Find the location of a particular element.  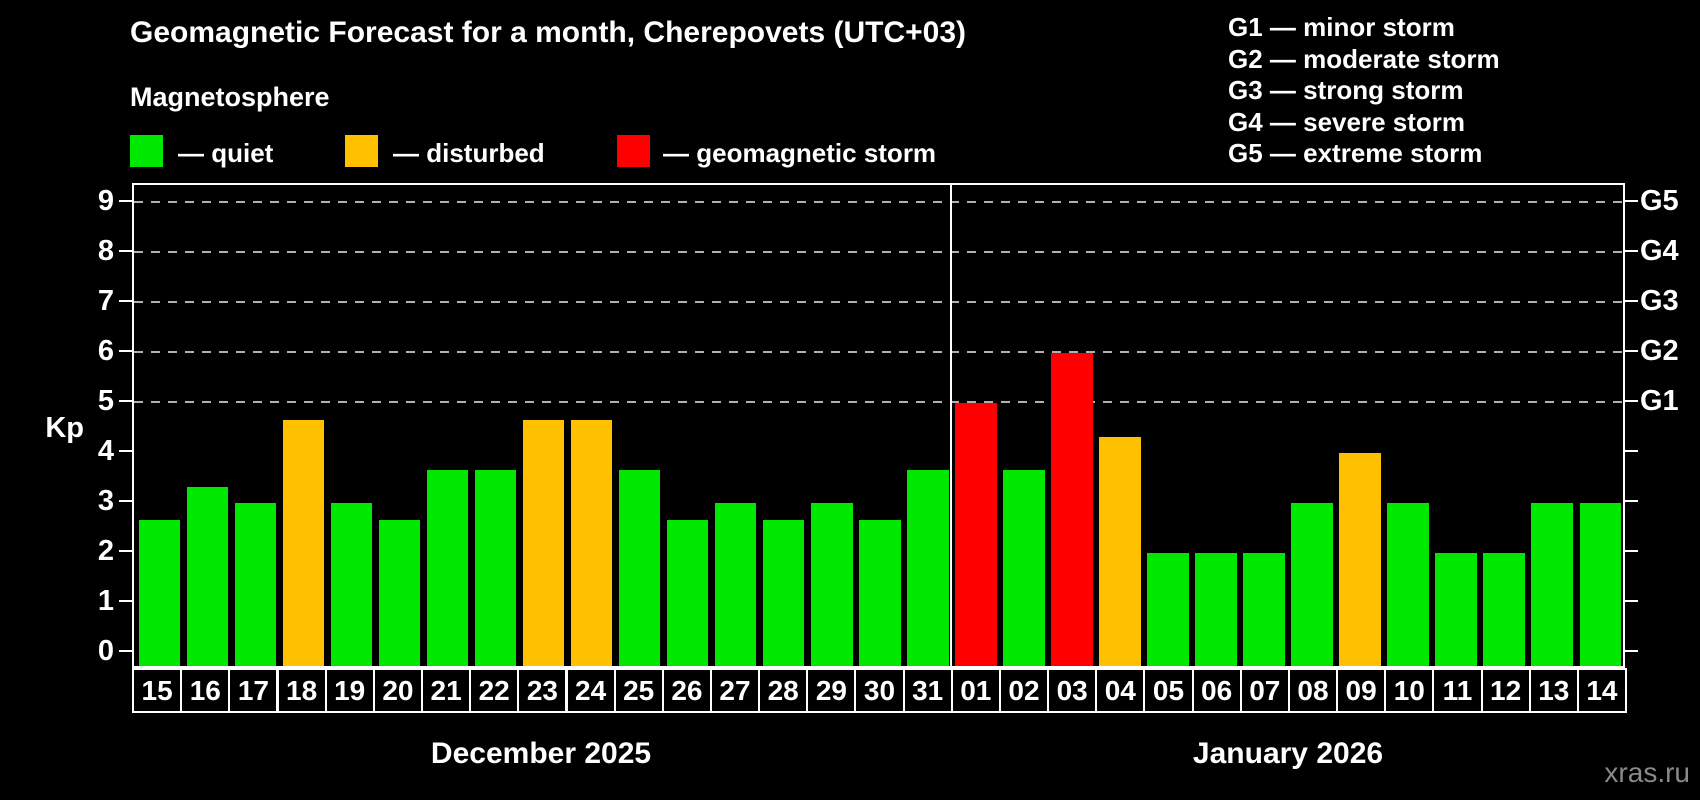

gridline-kp7 is located at coordinates (878, 302).